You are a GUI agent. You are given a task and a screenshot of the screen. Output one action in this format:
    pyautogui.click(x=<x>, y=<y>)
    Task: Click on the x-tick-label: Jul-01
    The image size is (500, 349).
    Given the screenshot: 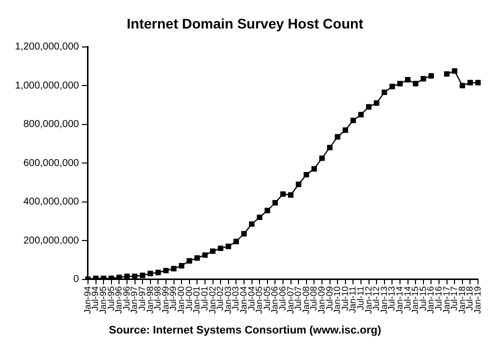 What is the action you would take?
    pyautogui.click(x=204, y=298)
    